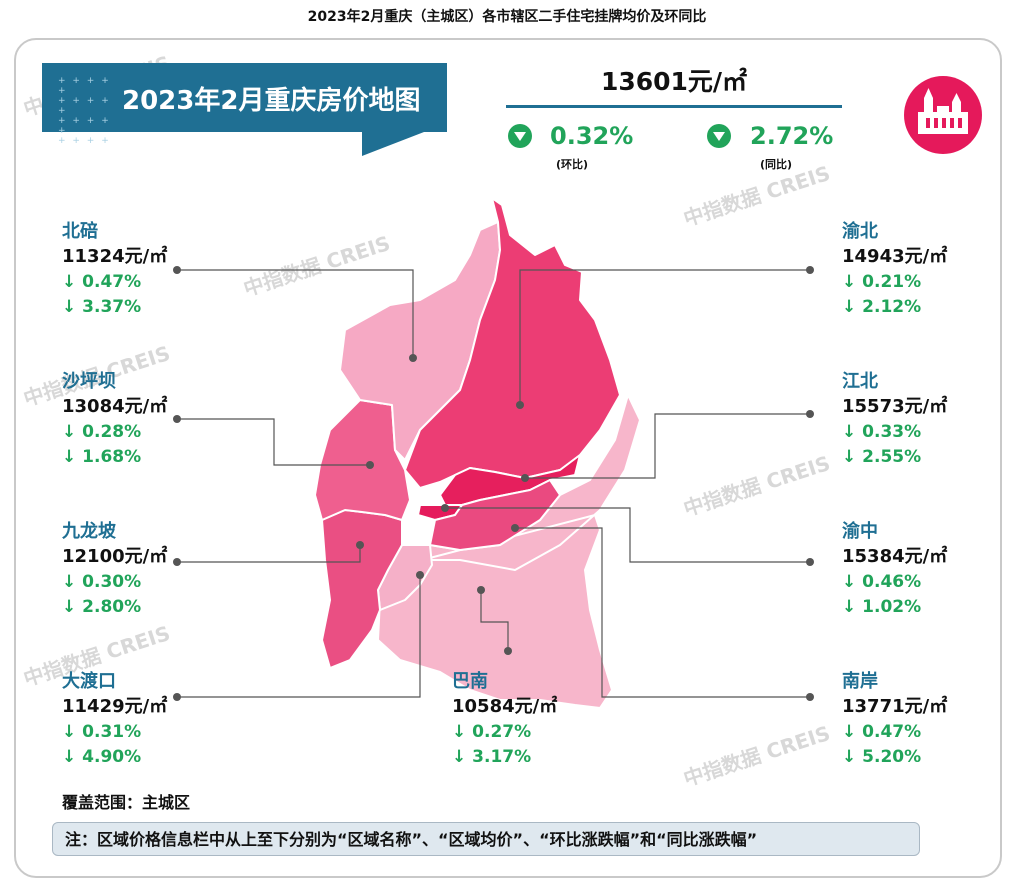 The image size is (1014, 889). What do you see at coordinates (114, 570) in the screenshot?
I see `district-info-jiulongpo: 九龙坡 12100元/㎡ ↓ 0.30% ↓ 2.80%` at bounding box center [114, 570].